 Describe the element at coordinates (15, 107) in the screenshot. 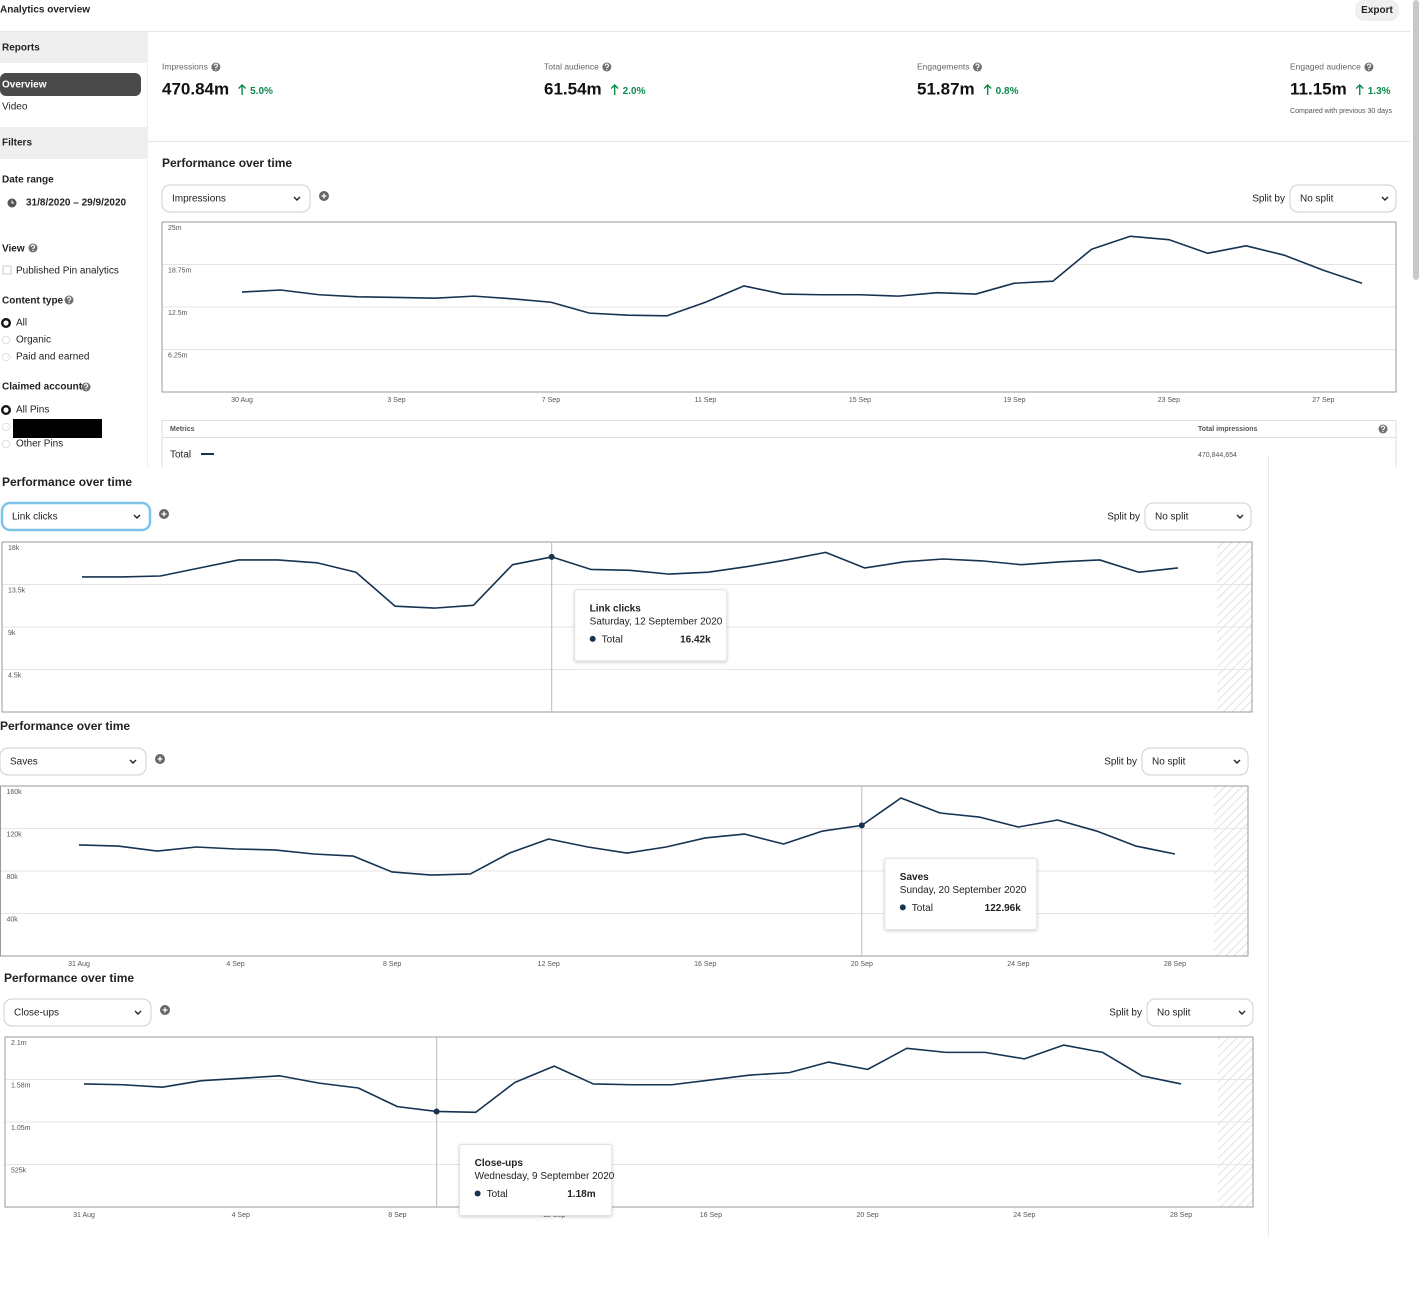

I see `nav-item: Video` at that location.